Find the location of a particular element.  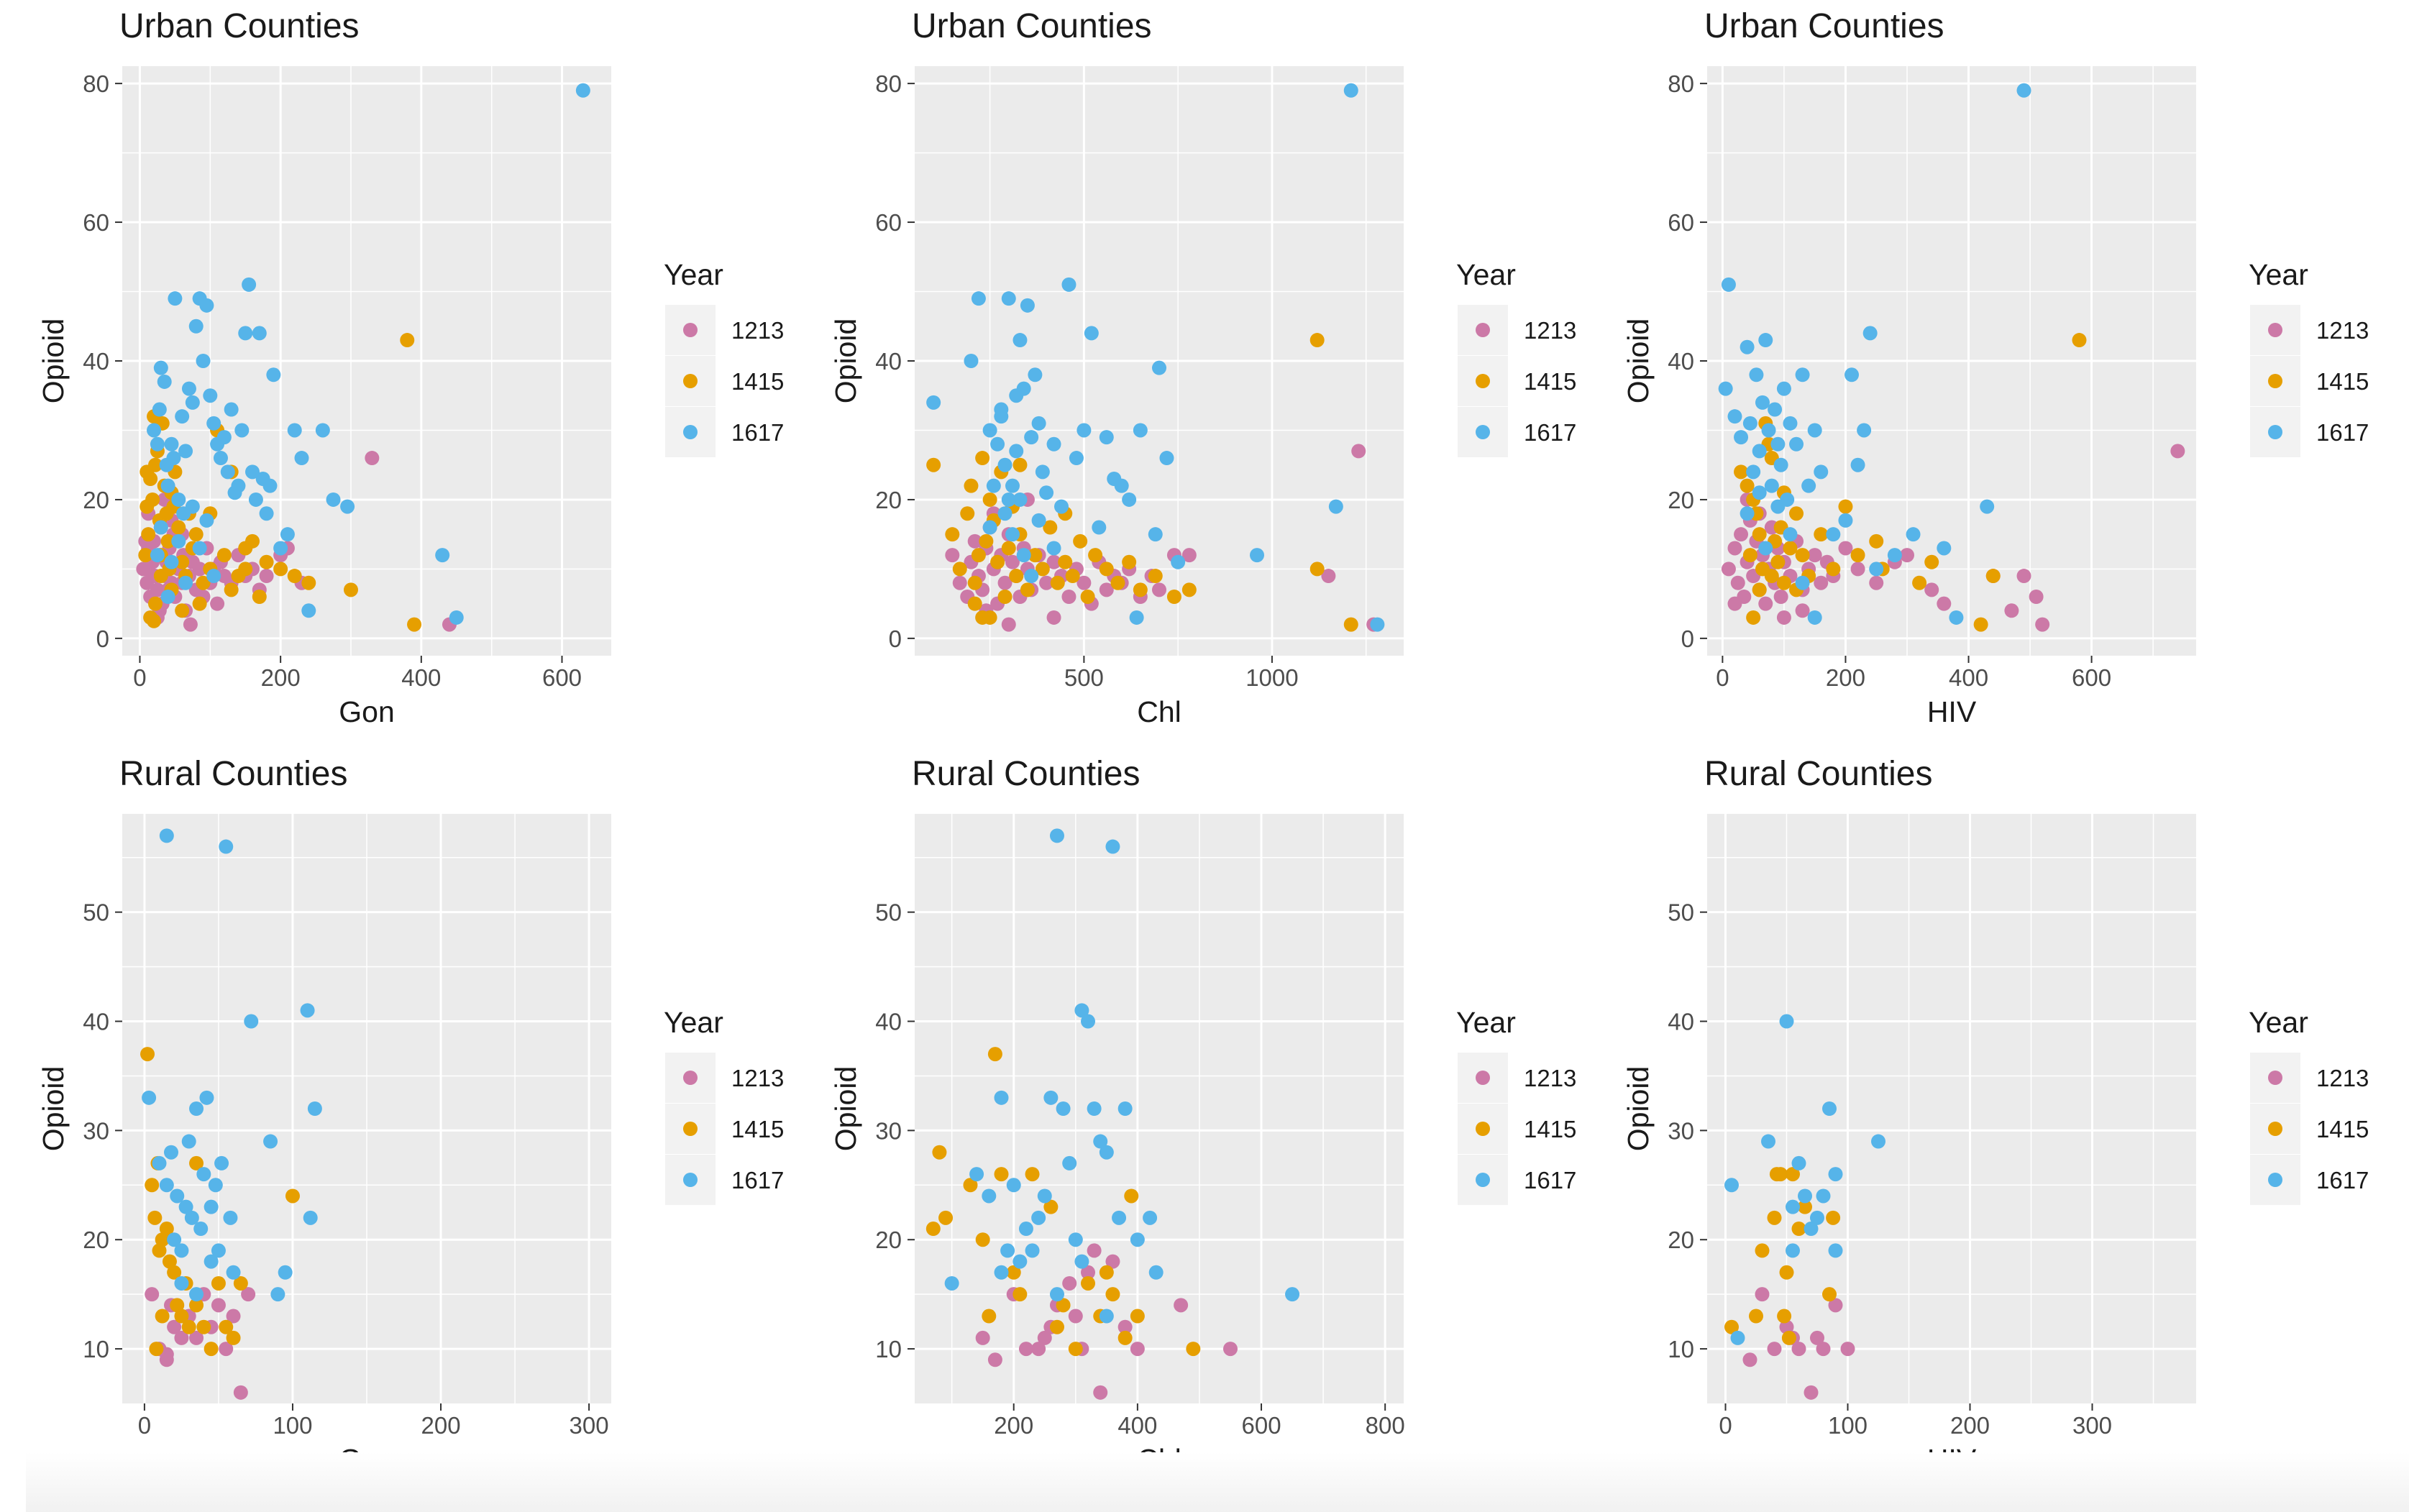

chart-title: Rural Counties is located at coordinates (233, 774).